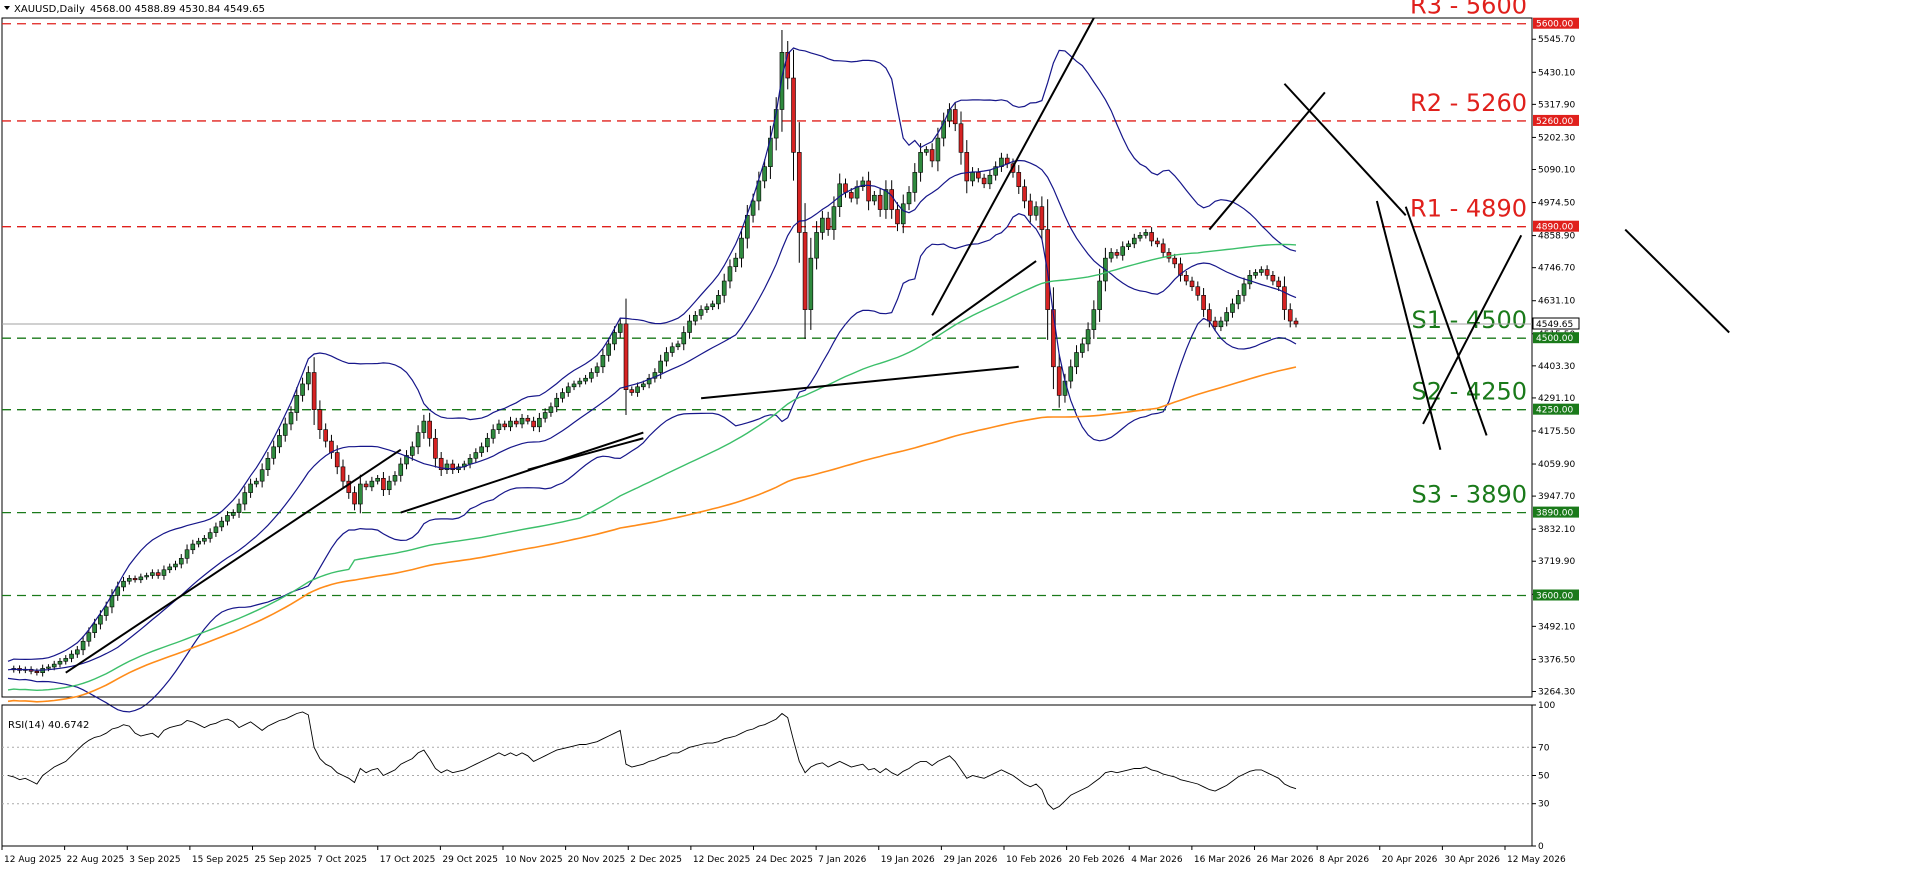 The height and width of the screenshot is (888, 1916). Describe the element at coordinates (1556, 627) in the screenshot. I see `y-tick-label: 3492.10` at that location.